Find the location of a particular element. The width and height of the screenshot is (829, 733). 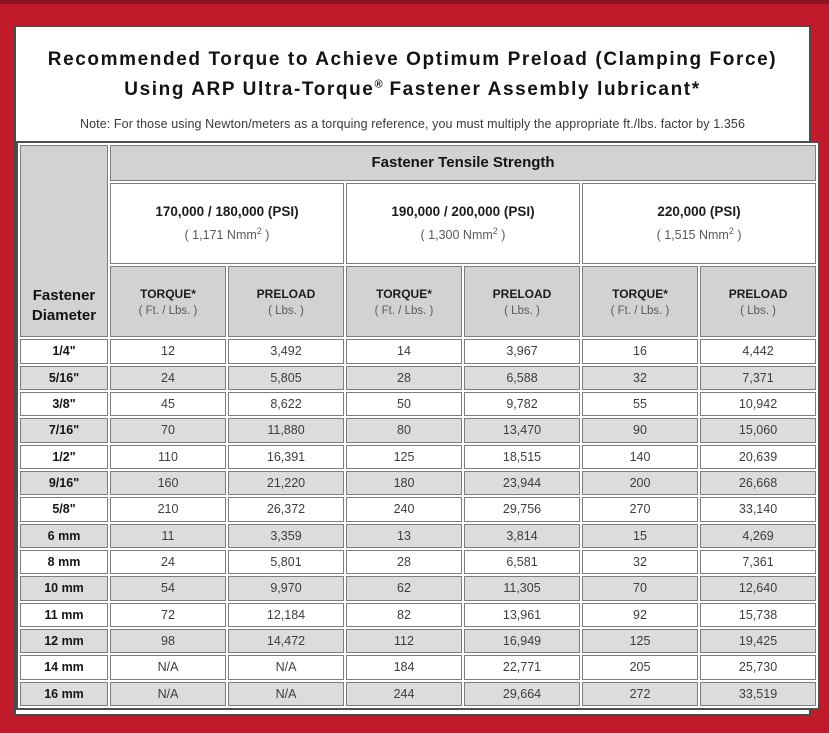

preload-value-cell: 12,184 is located at coordinates (286, 614).